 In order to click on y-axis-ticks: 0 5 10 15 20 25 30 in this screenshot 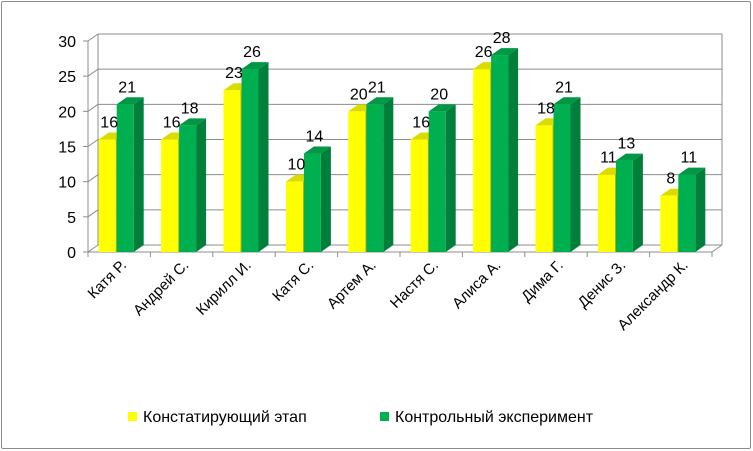, I will do `click(73, 148)`.